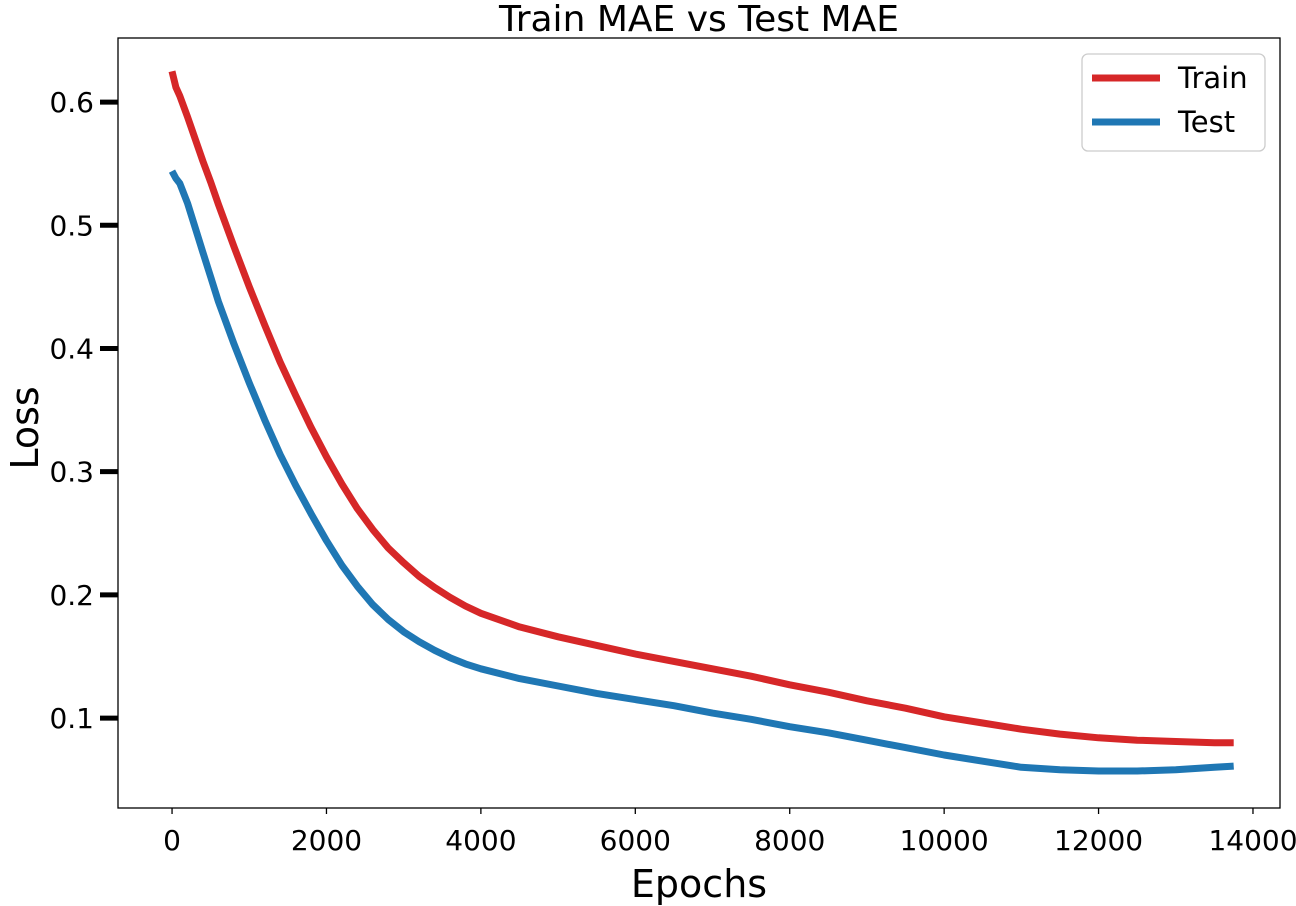 Image resolution: width=1296 pixels, height=906 pixels. Describe the element at coordinates (1252, 840) in the screenshot. I see `x-tick-label: 14000` at that location.